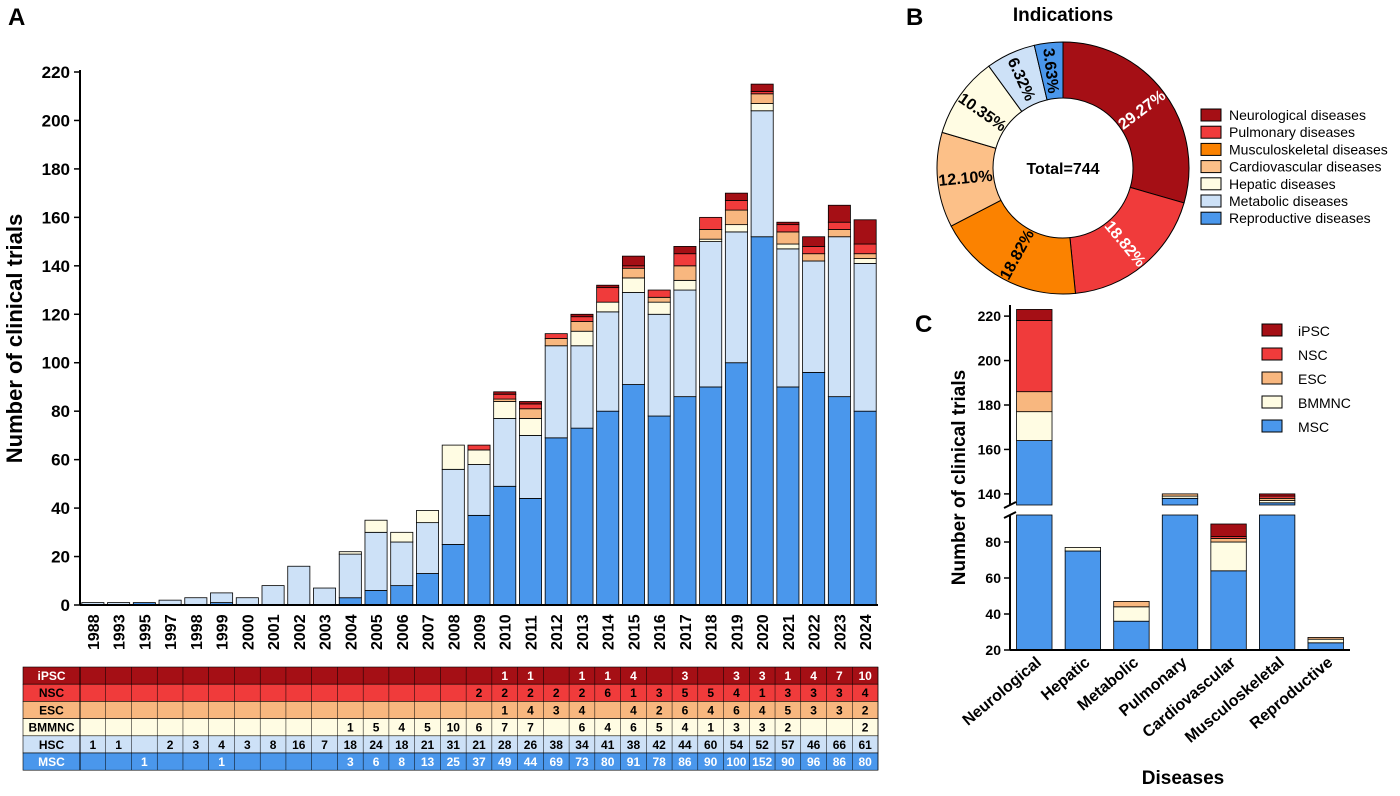 This screenshot has height=796, width=1400. What do you see at coordinates (505, 452) in the screenshot?
I see `bar-hsc-2010` at bounding box center [505, 452].